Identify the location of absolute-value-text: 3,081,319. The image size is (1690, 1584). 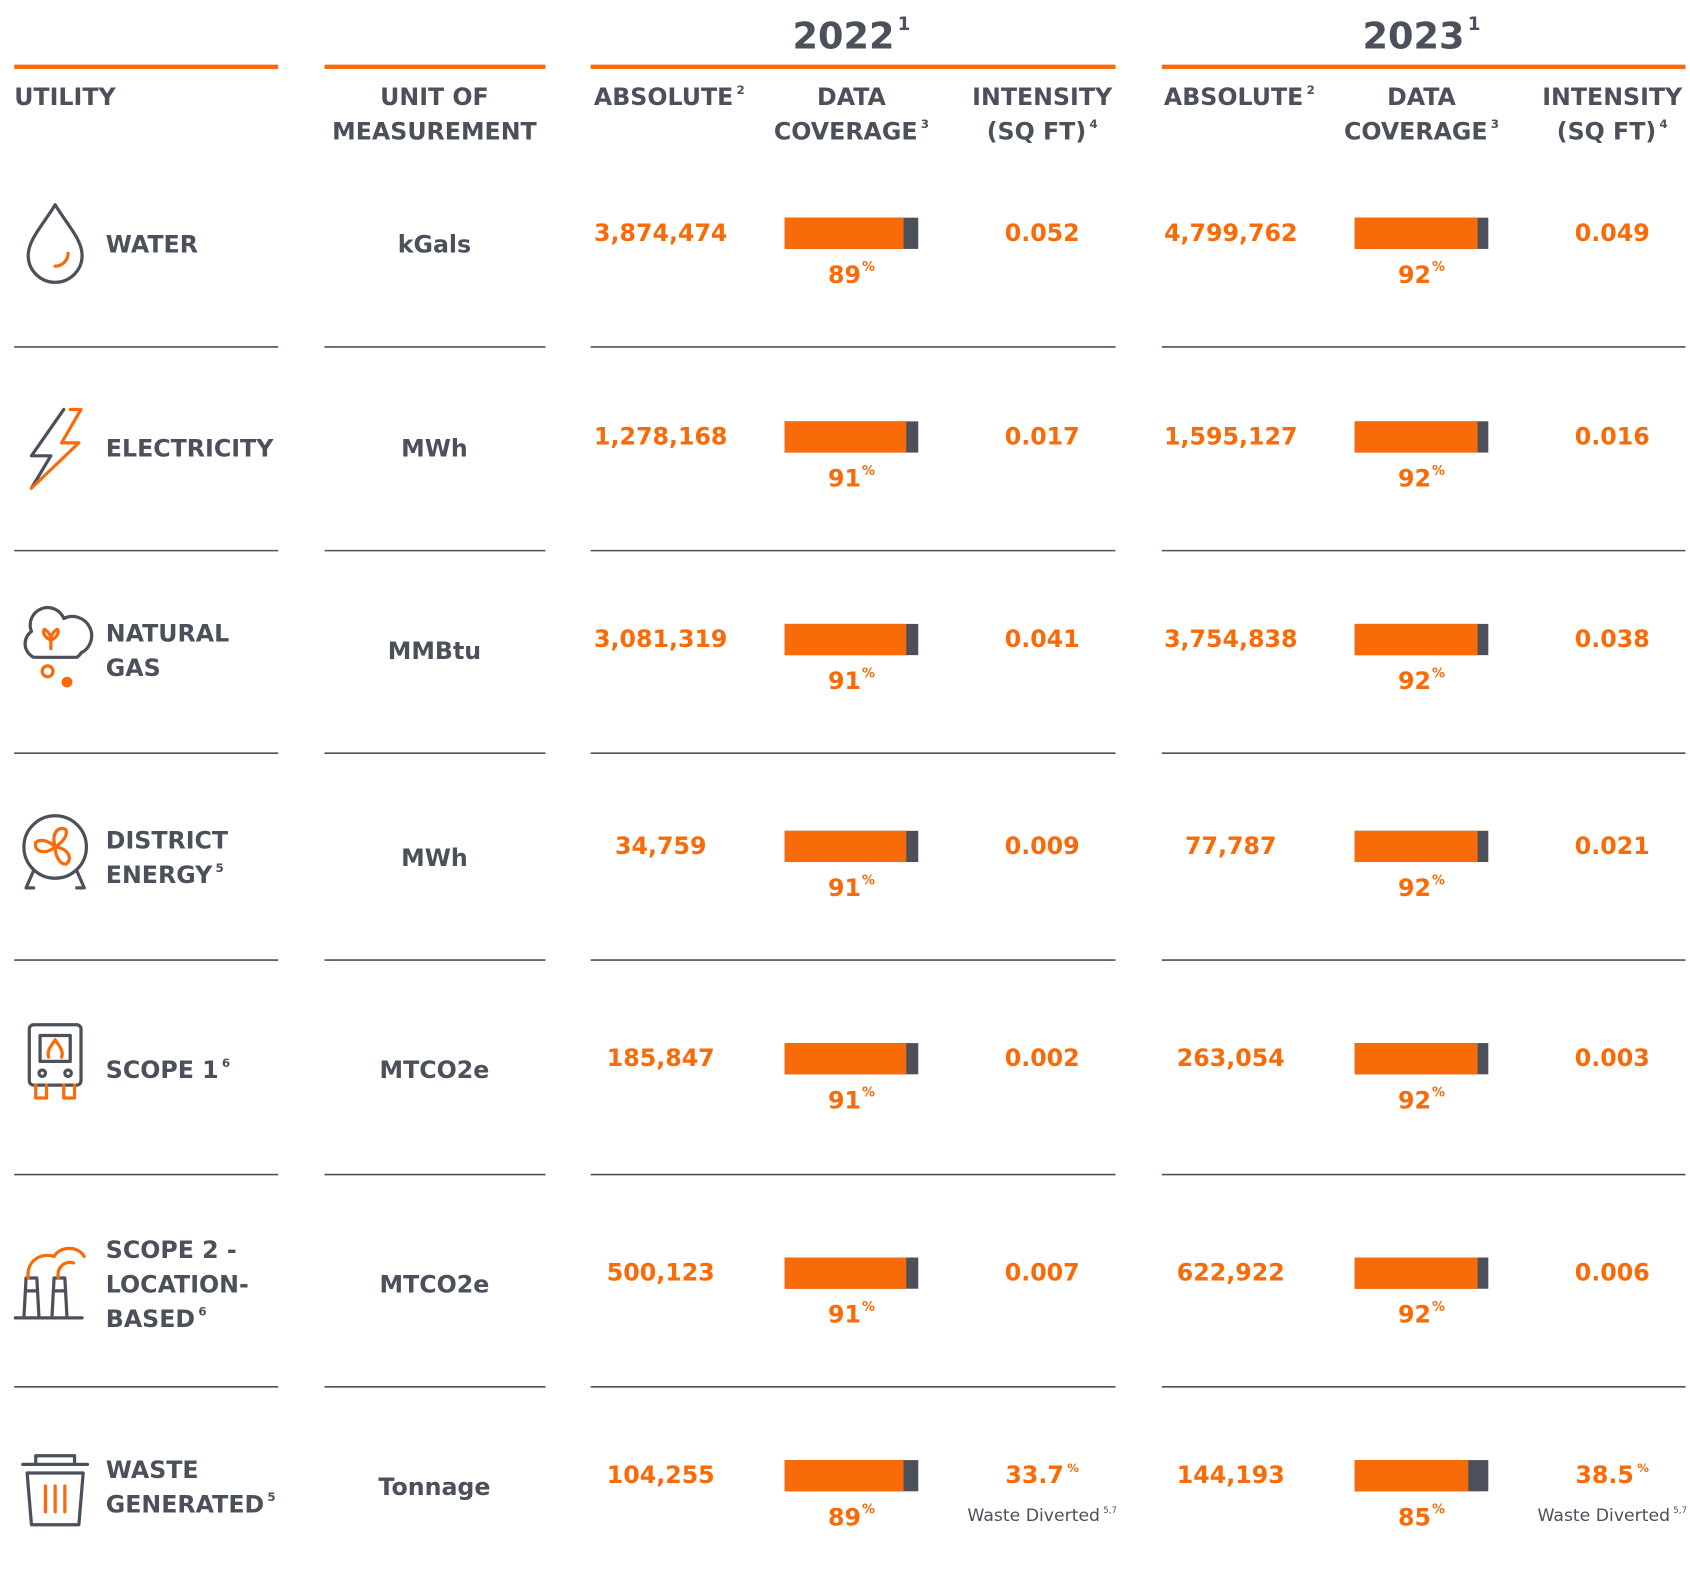
(660, 639).